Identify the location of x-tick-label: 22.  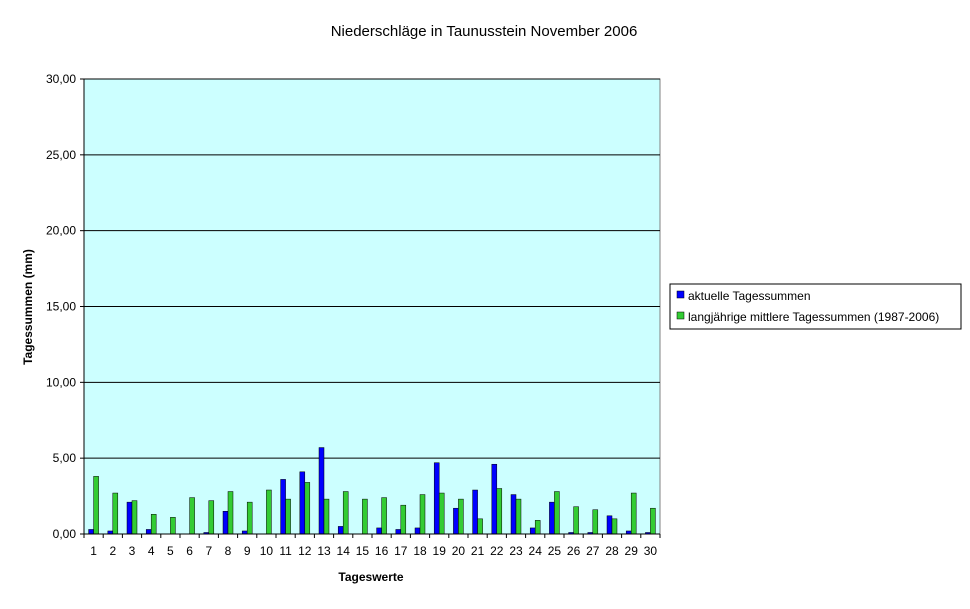
(497, 551).